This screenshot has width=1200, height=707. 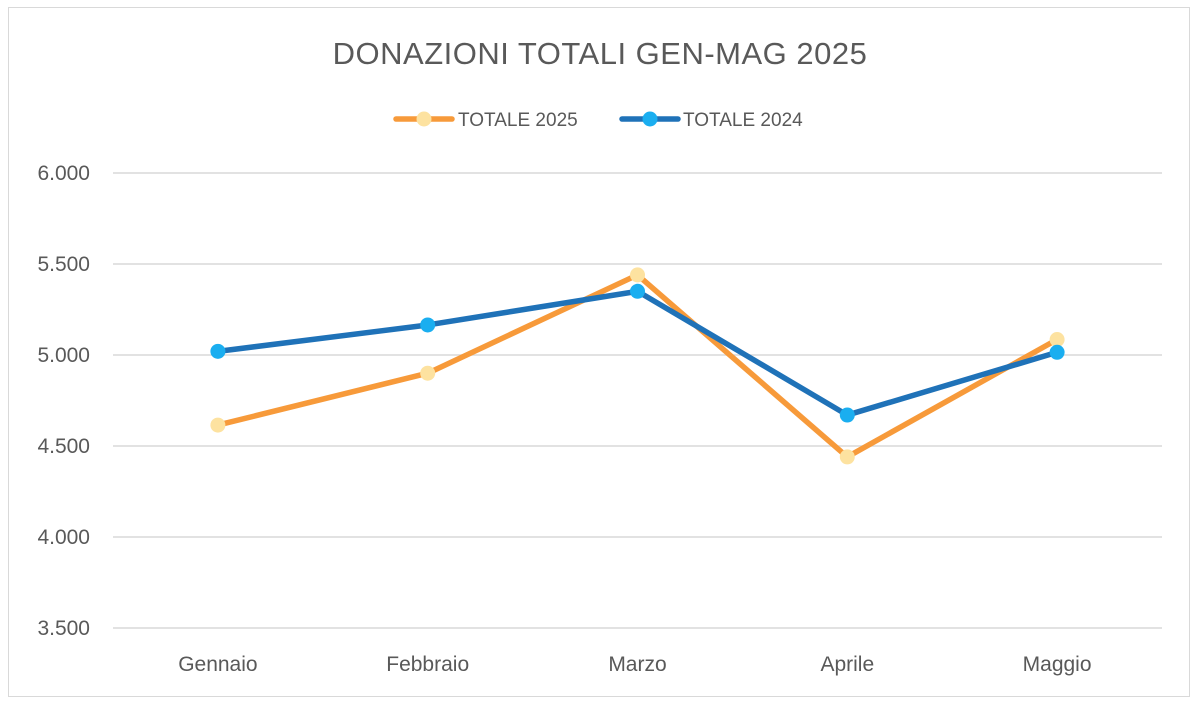 I want to click on y-axis-ticks: 3.500 4.000 4.500 5.000 5.500 6.000, so click(x=63, y=401).